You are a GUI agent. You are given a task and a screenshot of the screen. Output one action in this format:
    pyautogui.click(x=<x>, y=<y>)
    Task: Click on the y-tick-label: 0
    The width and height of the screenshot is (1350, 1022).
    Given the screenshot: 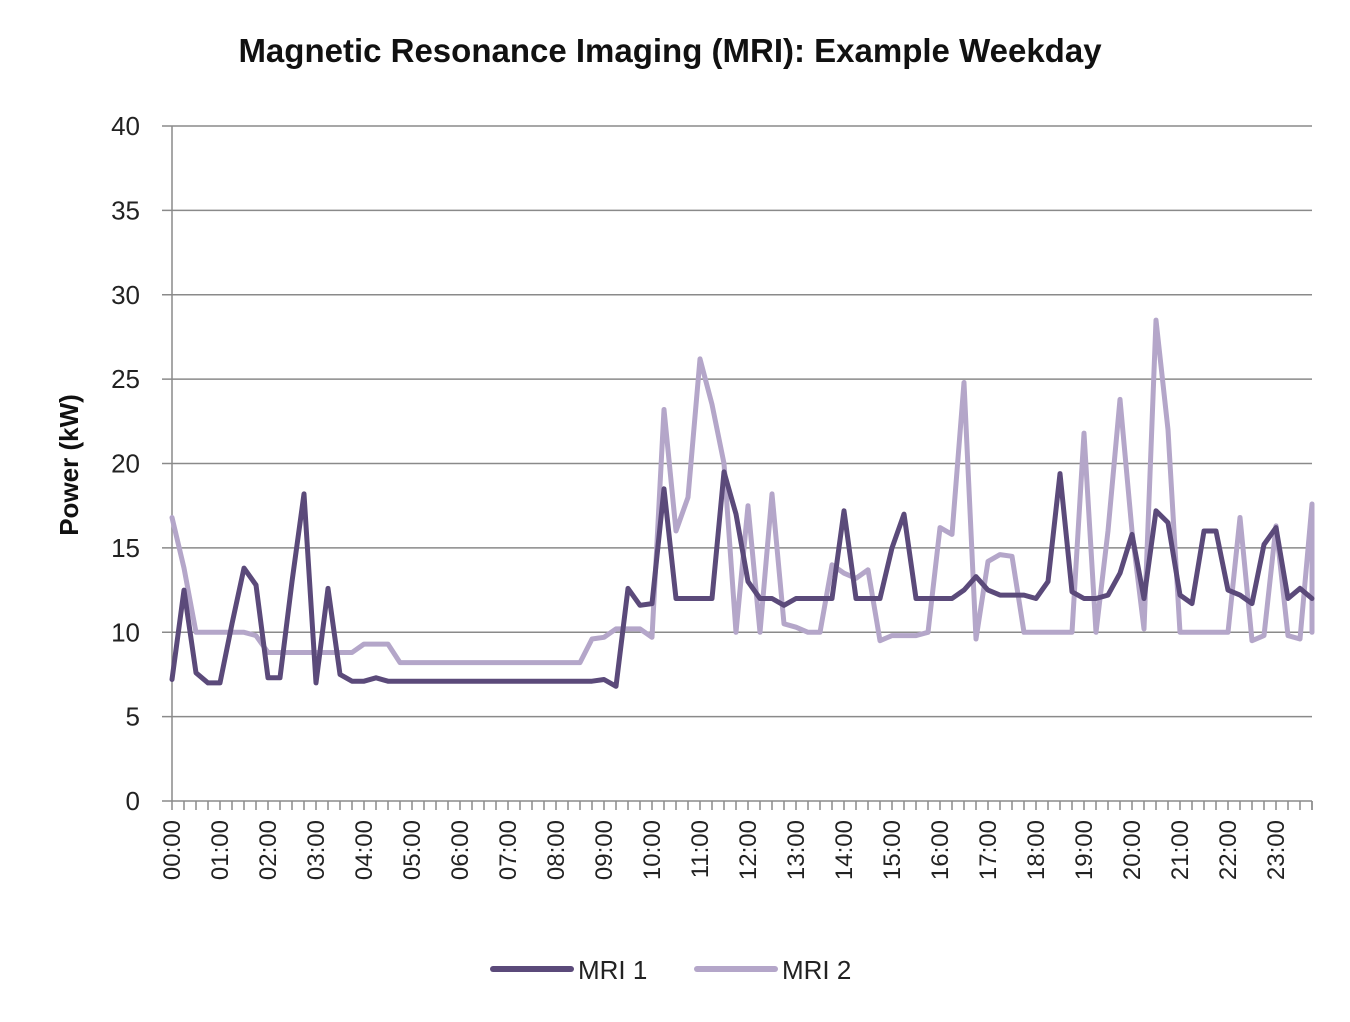 What is the action you would take?
    pyautogui.click(x=133, y=801)
    